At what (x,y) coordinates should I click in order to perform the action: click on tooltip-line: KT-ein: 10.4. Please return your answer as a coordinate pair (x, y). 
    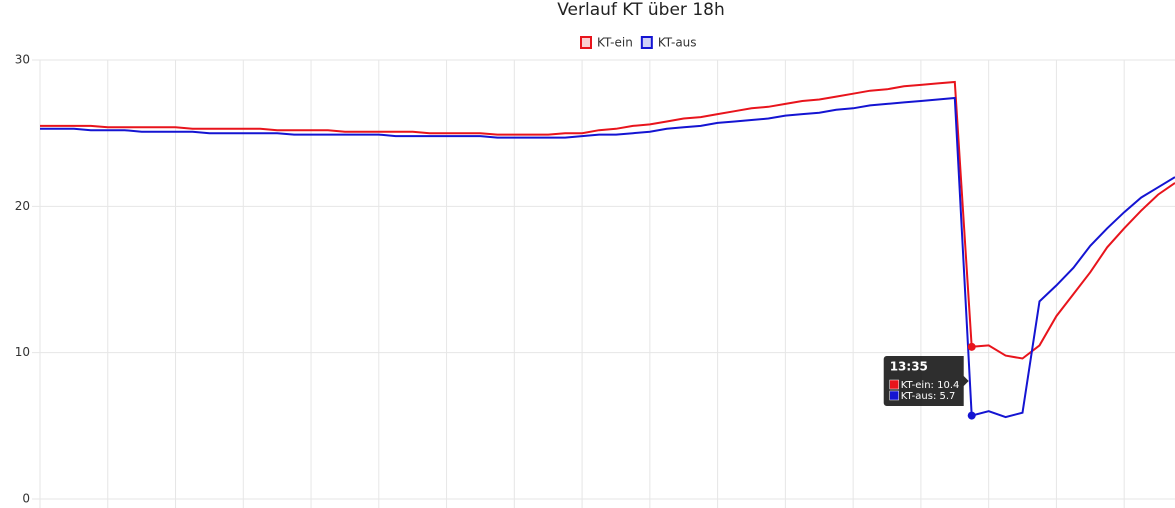
    Looking at the image, I should click on (930, 385).